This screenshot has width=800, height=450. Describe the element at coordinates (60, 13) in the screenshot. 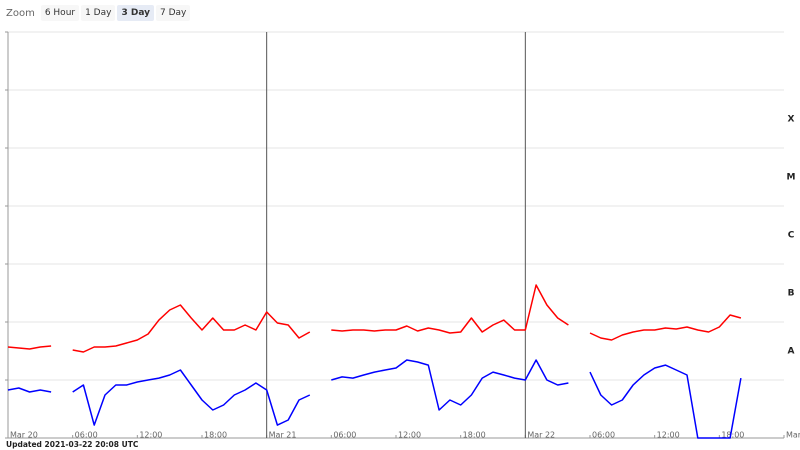

I see `zoom-button: 6 Hour` at that location.